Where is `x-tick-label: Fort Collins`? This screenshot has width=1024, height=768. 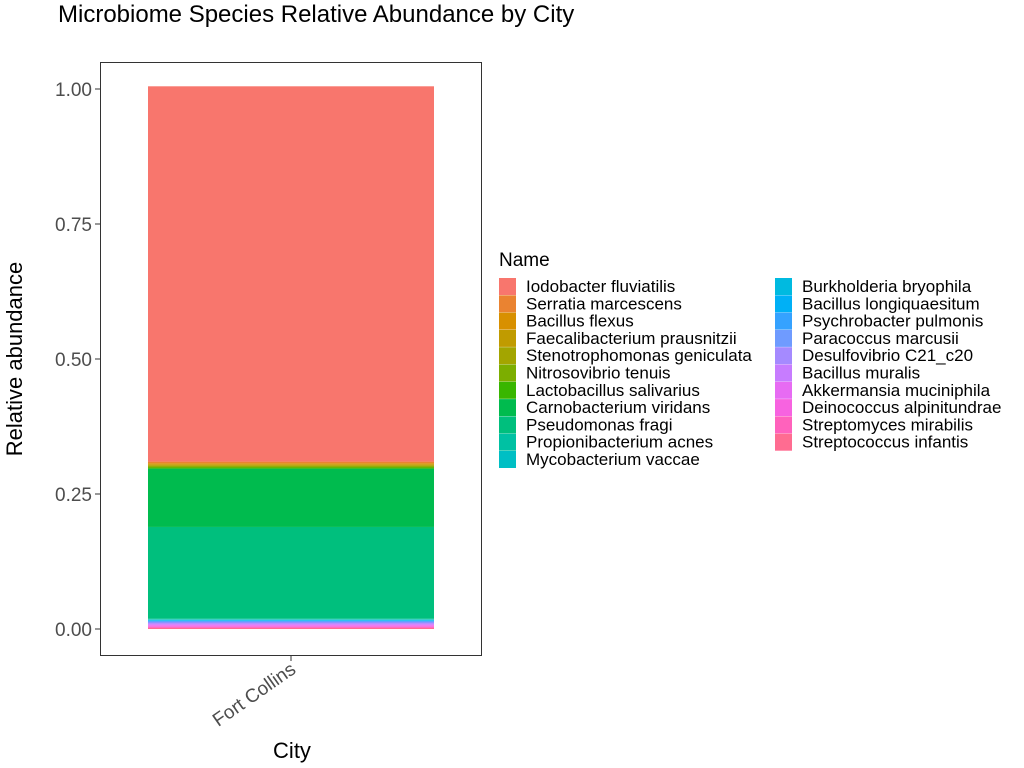 x-tick-label: Fort Collins is located at coordinates (254, 695).